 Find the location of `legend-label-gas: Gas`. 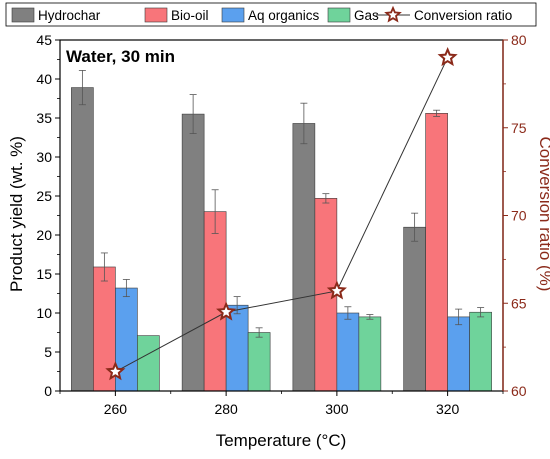

legend-label-gas: Gas is located at coordinates (366, 15).